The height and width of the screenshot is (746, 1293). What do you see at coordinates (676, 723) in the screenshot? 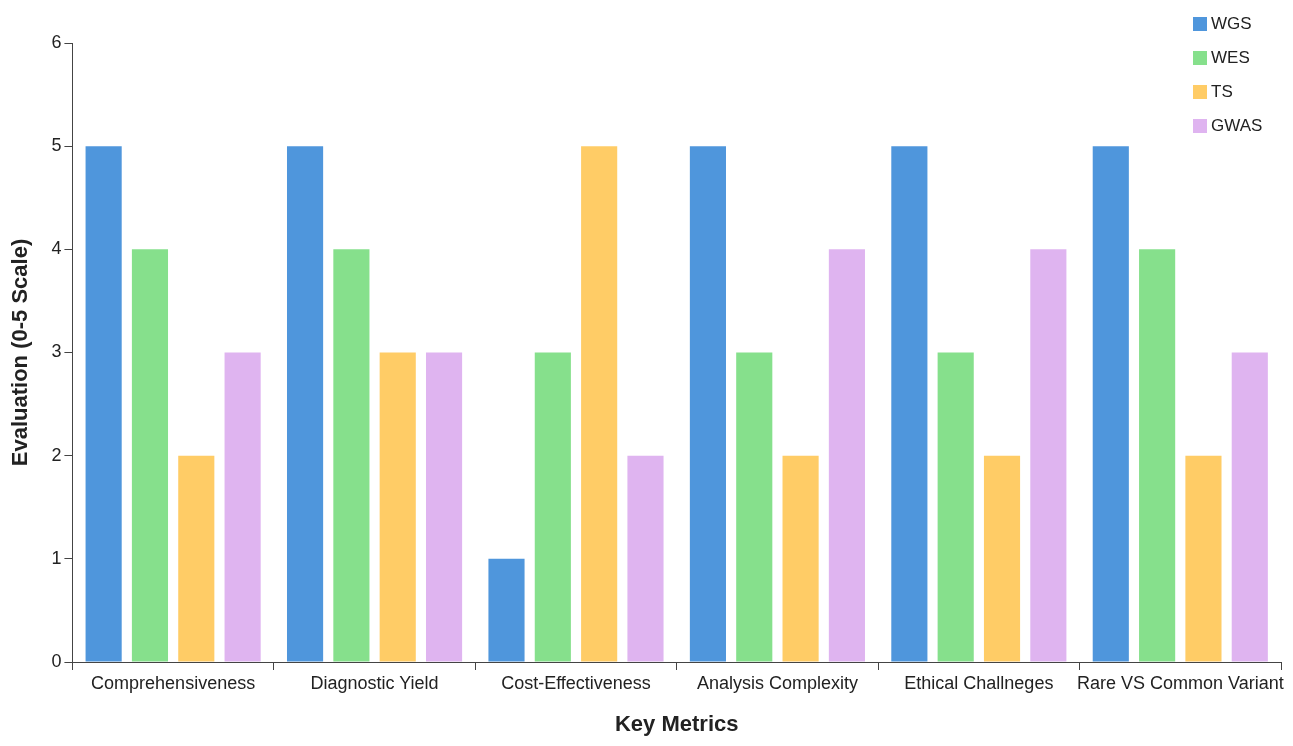
I see `x-axis-title: Key Metrics` at bounding box center [676, 723].